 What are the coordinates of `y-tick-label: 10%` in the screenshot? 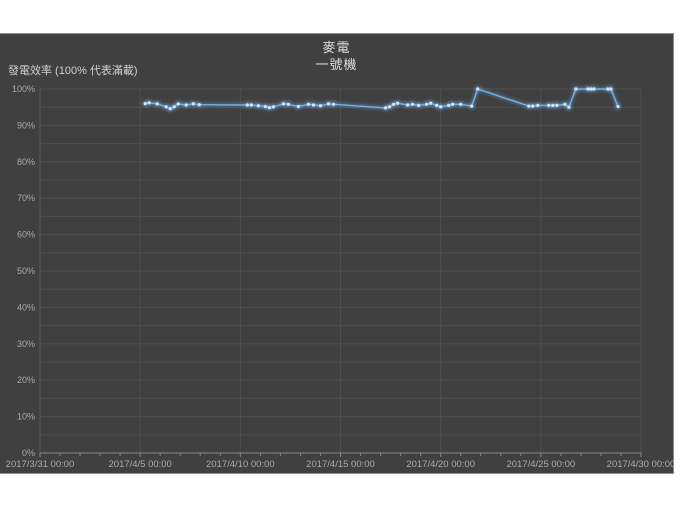 It's located at (26, 417).